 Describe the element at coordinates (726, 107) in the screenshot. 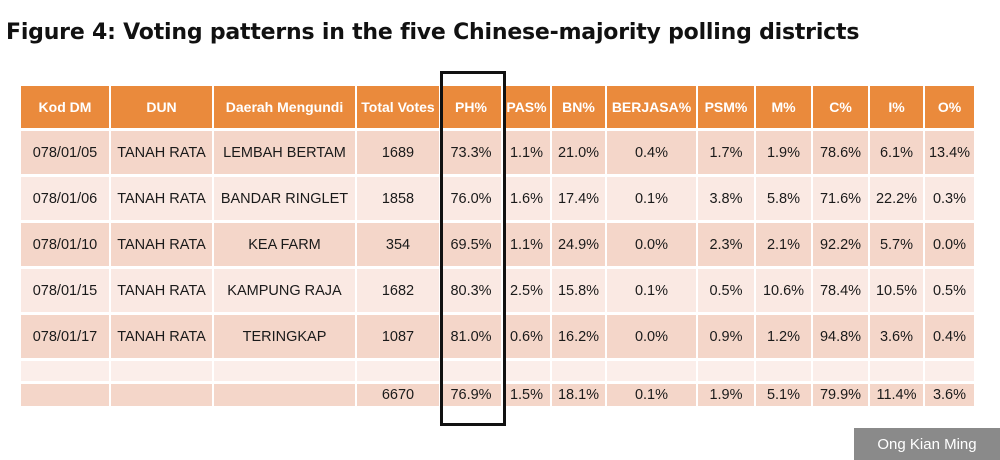

I see `header-psm: PSM%` at that location.